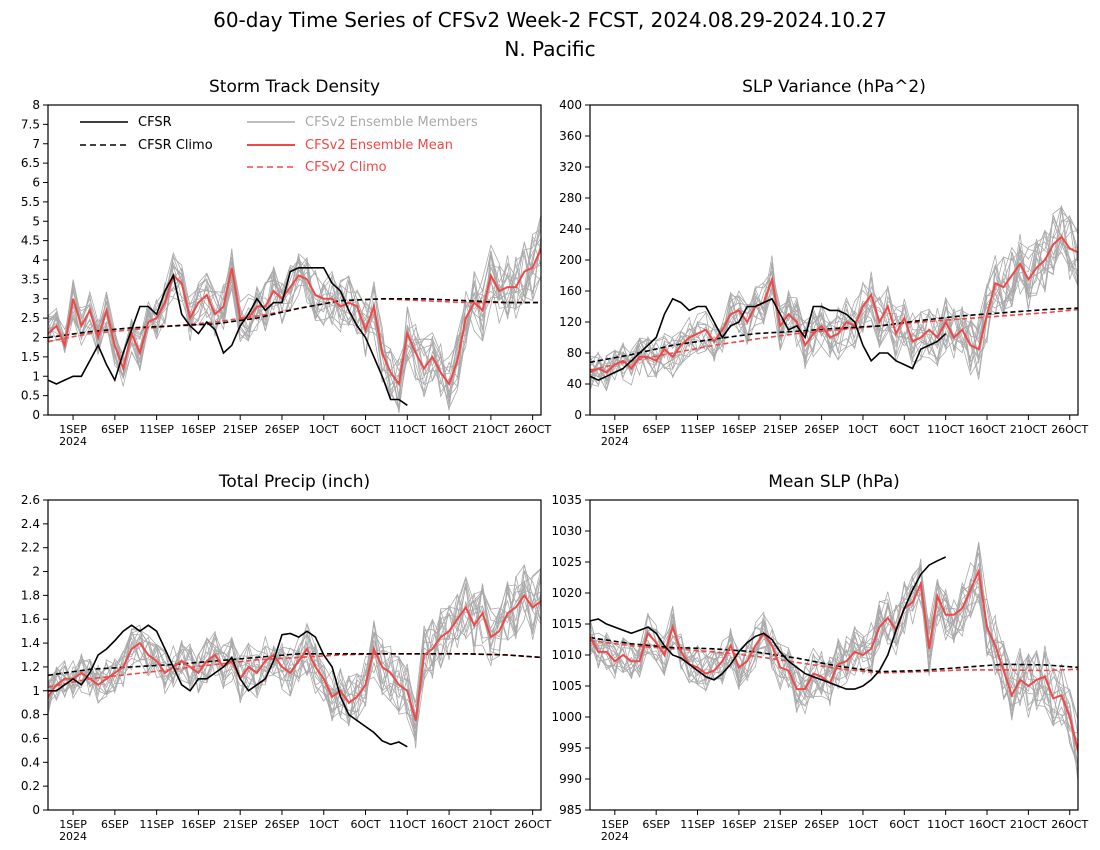  I want to click on y-tick-label: 5.5, so click(30, 202).